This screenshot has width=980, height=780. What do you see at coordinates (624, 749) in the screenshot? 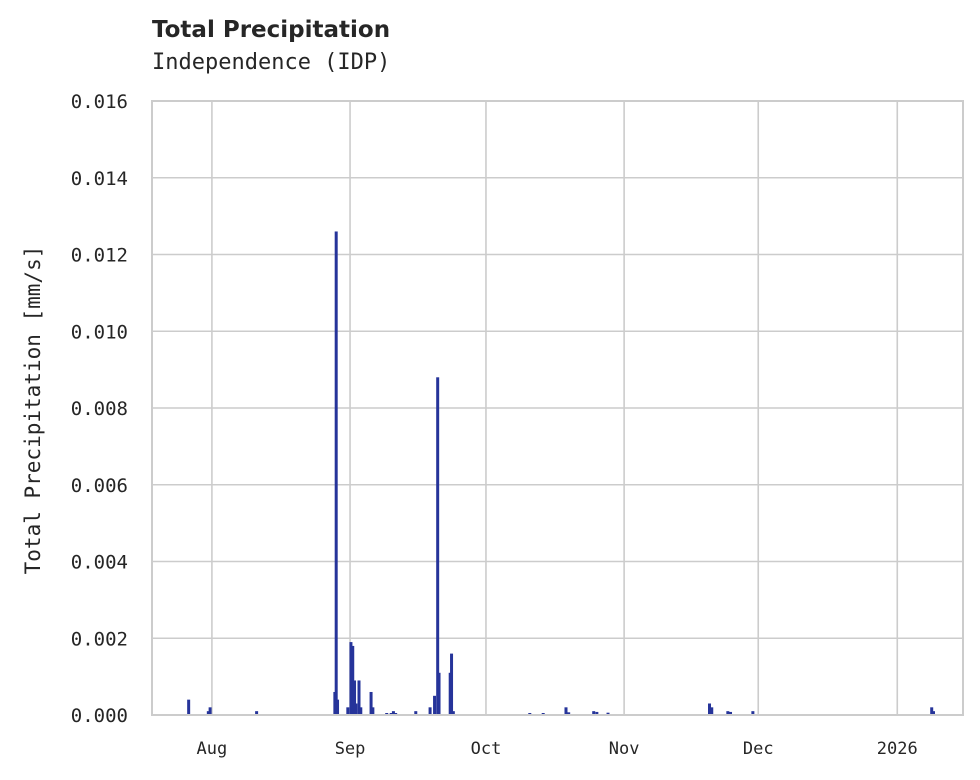
I see `x-tick-label: Nov` at bounding box center [624, 749].